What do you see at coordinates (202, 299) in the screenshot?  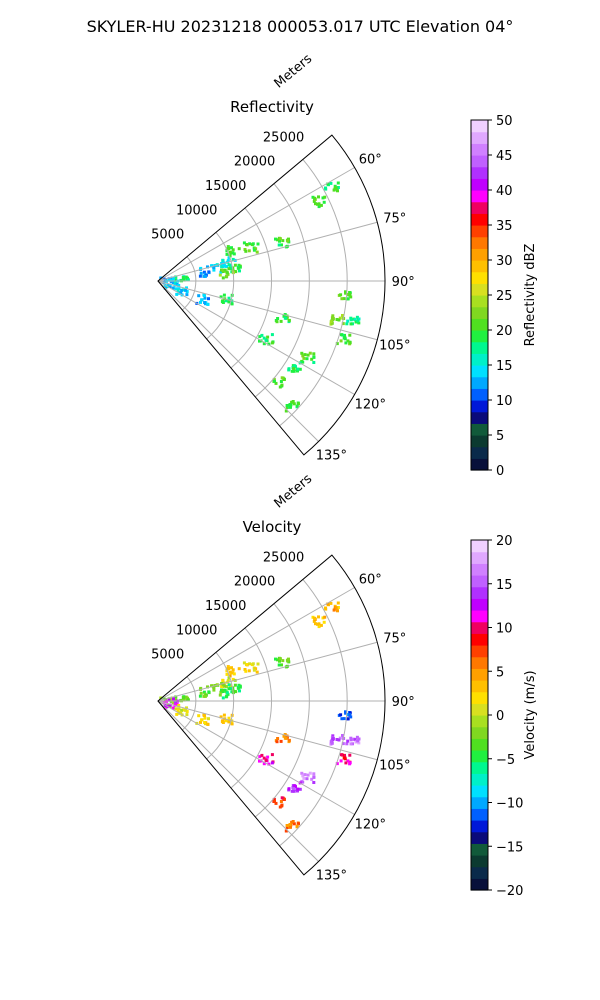 I see `echo-cell` at bounding box center [202, 299].